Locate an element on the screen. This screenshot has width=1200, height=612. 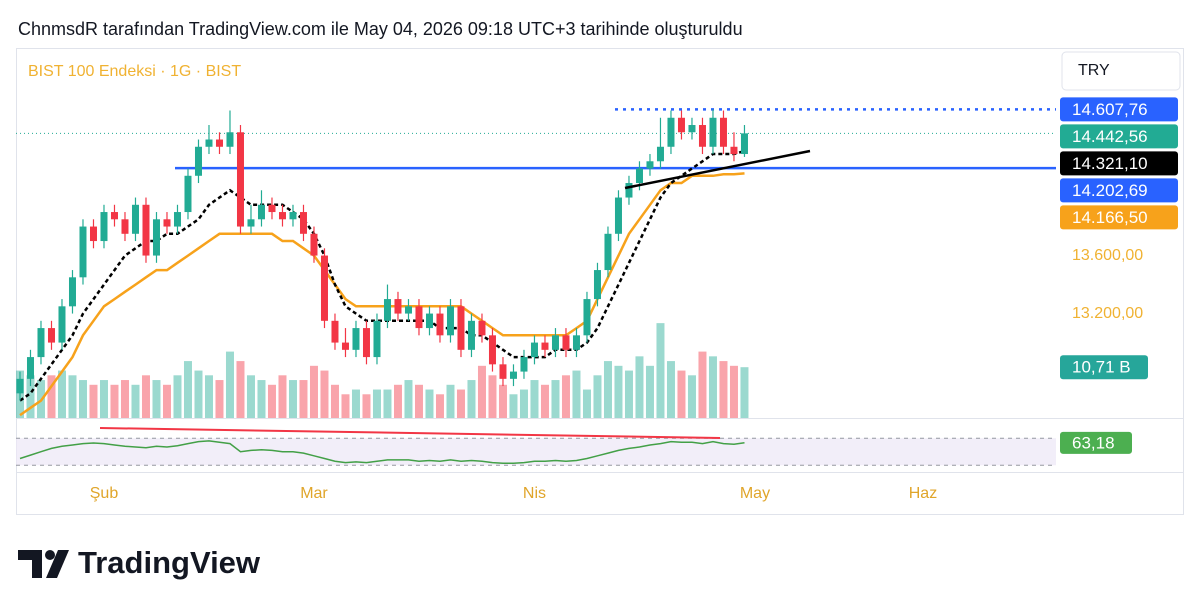
x-tick-label: Şub is located at coordinates (104, 493).